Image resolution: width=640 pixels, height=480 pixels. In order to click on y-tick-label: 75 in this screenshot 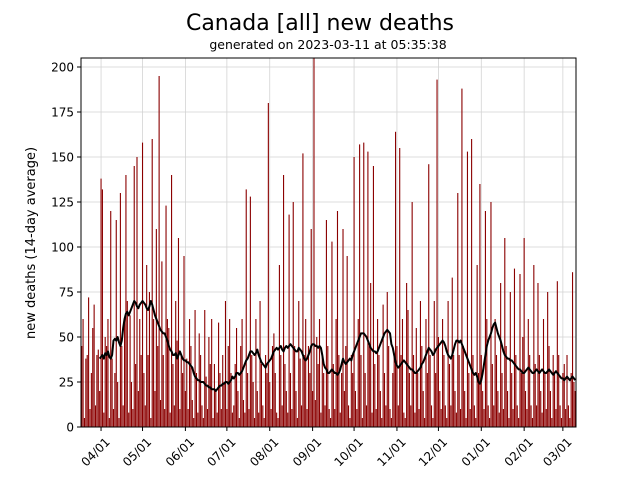, I will do `click(66, 293)`.